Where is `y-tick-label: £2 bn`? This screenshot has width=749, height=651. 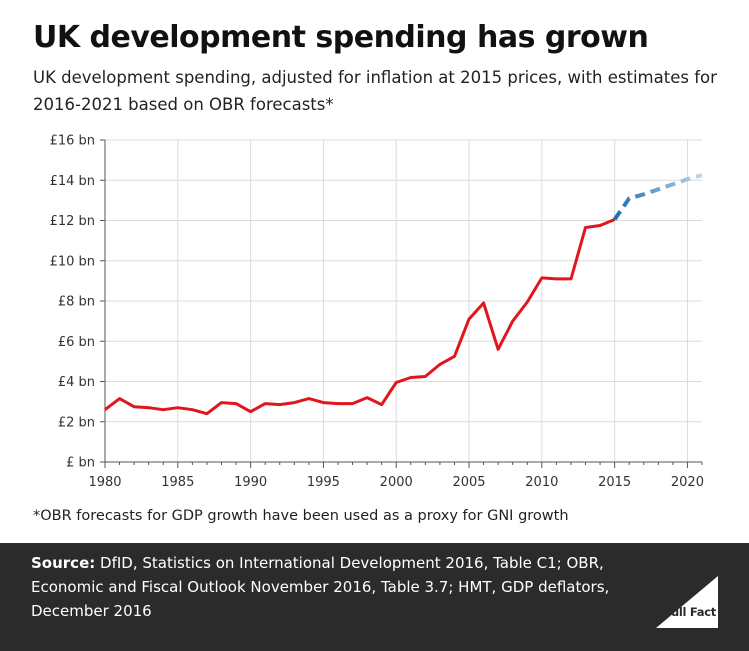
y-tick-label: £2 bn is located at coordinates (76, 422).